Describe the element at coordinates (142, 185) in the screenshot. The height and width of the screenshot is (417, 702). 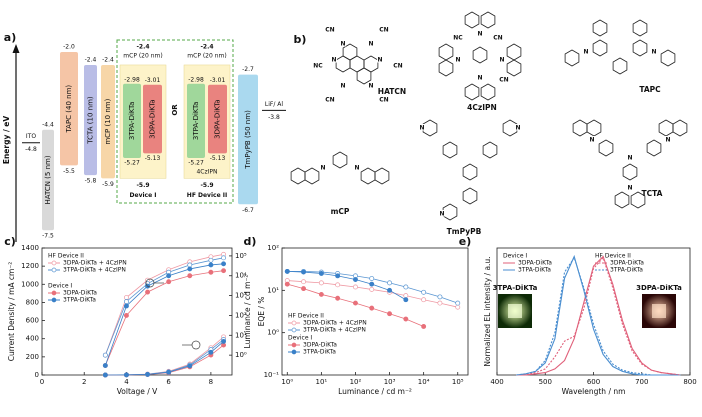
I see `homo-label: -5.9` at that location.